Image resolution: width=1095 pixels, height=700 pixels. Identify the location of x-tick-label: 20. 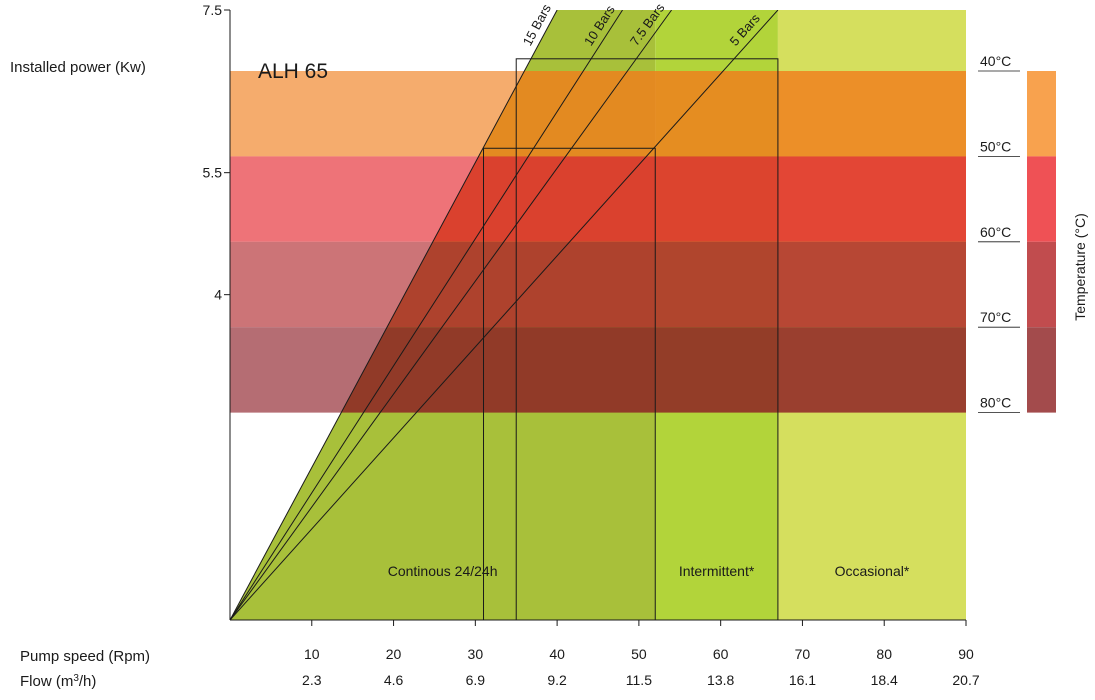
(394, 654).